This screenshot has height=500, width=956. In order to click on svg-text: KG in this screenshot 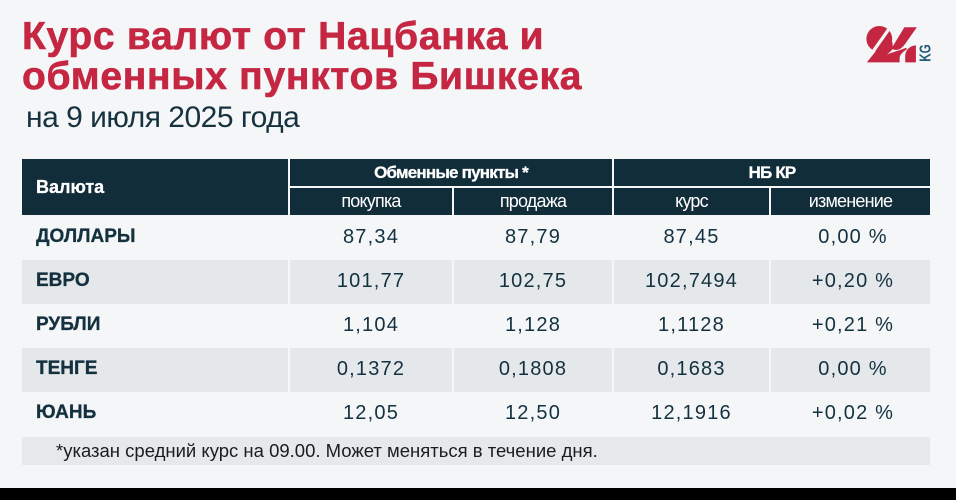, I will do `click(925, 53)`.